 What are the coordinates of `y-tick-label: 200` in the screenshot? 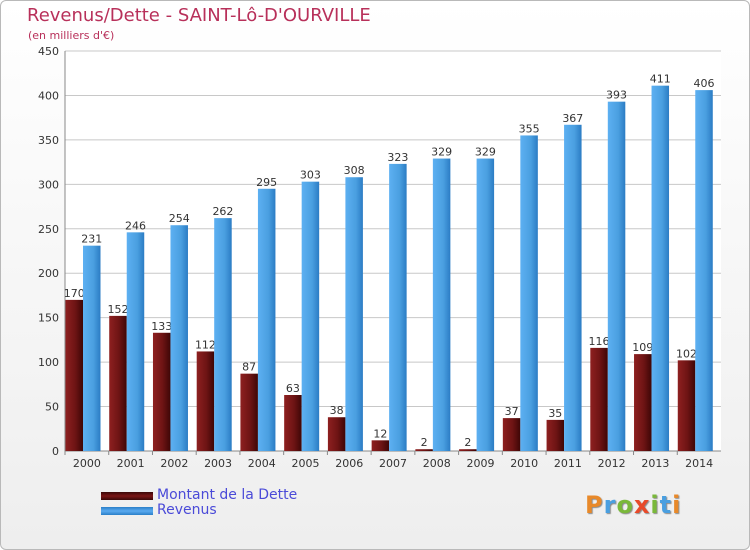 It's located at (48, 273).